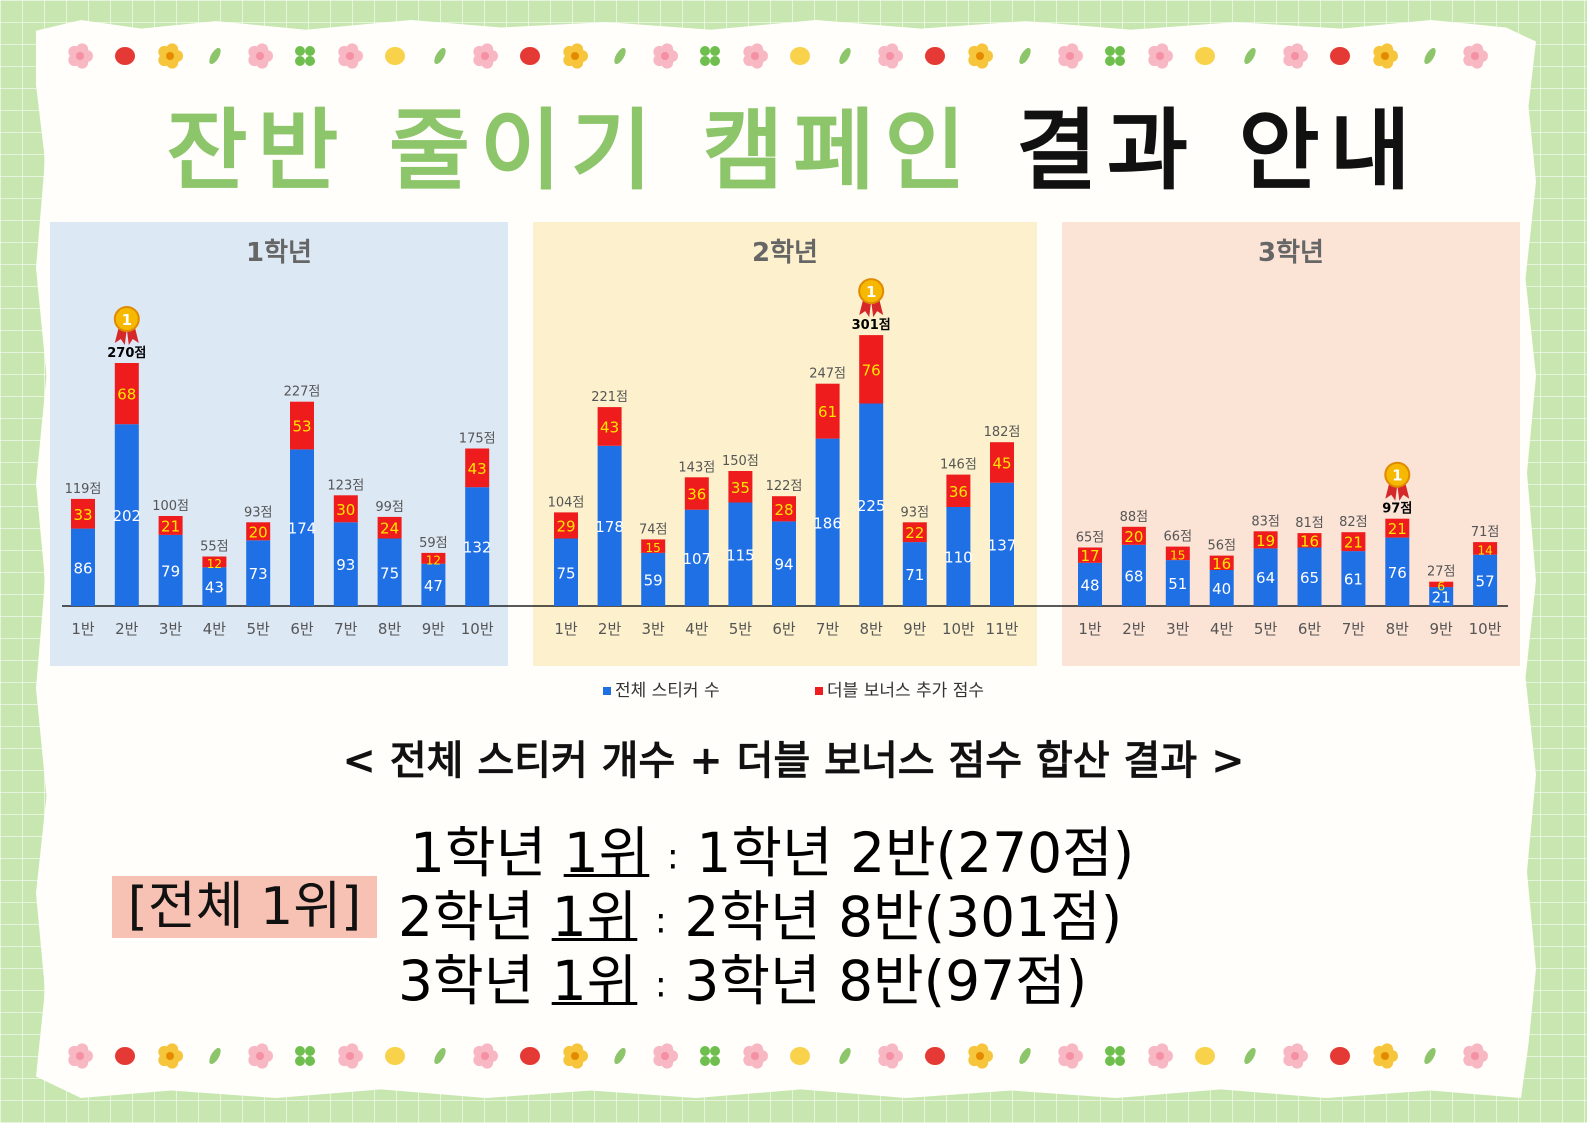 The image size is (1587, 1123). What do you see at coordinates (170, 506) in the screenshot?
I see `total-label: 100점` at bounding box center [170, 506].